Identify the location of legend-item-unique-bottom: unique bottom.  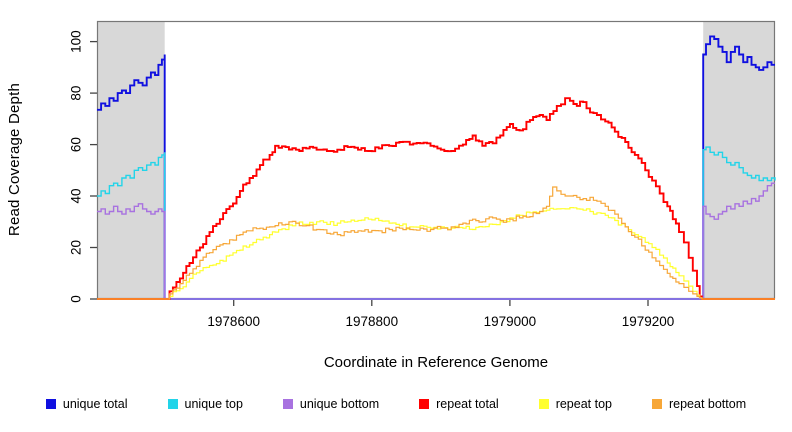
(331, 404).